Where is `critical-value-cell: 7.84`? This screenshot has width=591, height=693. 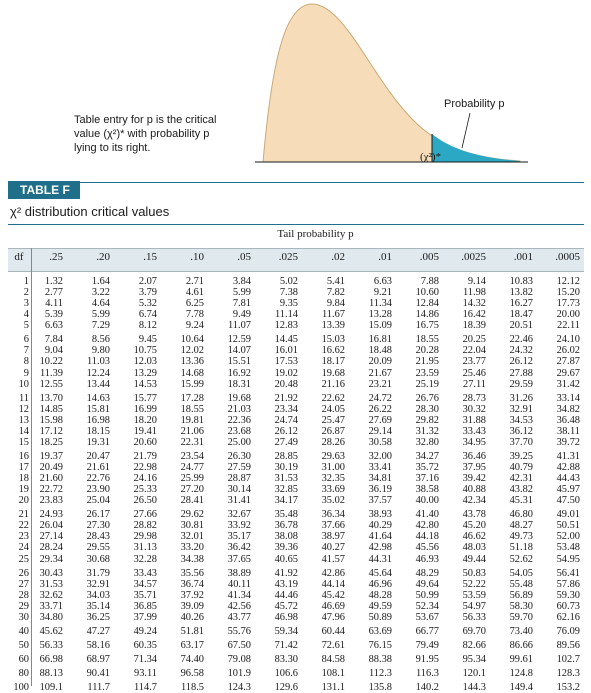 critical-value-cell: 7.84 is located at coordinates (53, 340).